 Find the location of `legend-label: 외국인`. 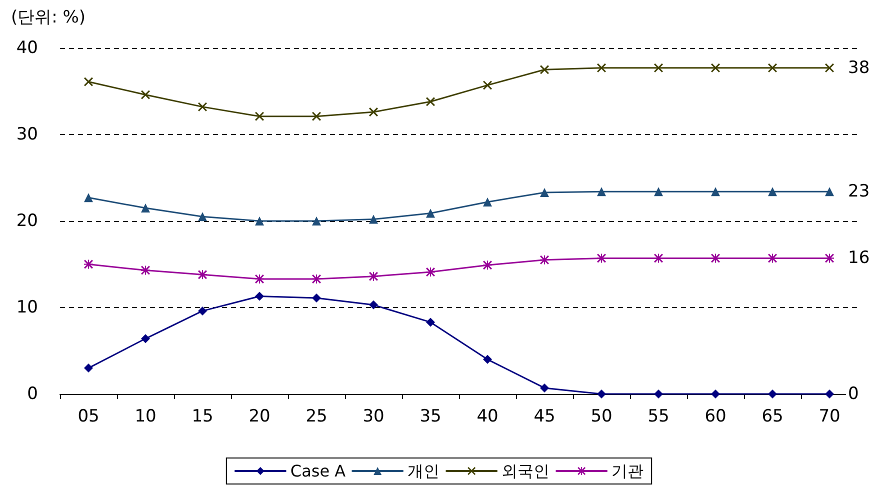

legend-label: 외국인 is located at coordinates (526, 471).